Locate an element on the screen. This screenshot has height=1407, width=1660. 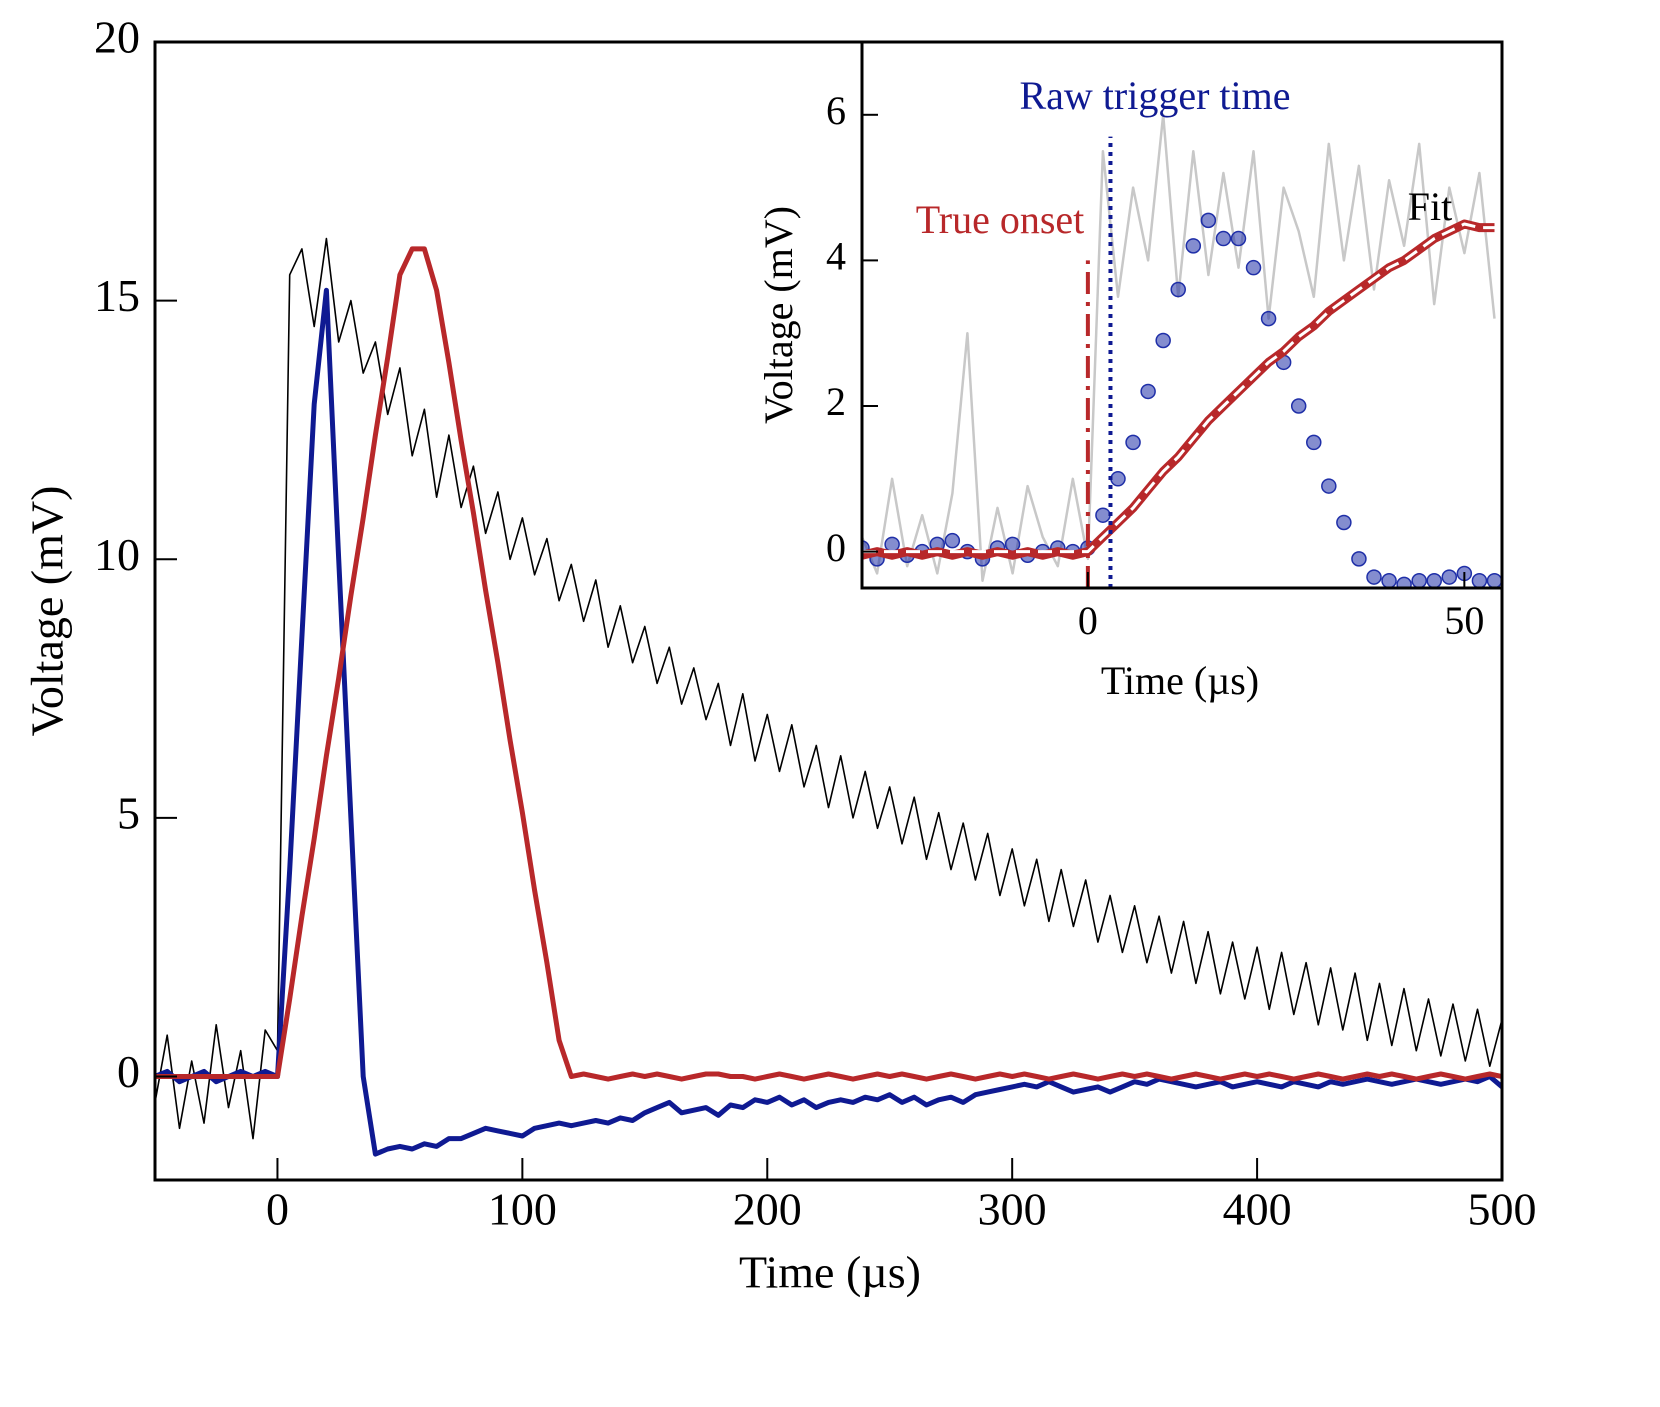
x-tick-label: 500 is located at coordinates (1502, 1209).